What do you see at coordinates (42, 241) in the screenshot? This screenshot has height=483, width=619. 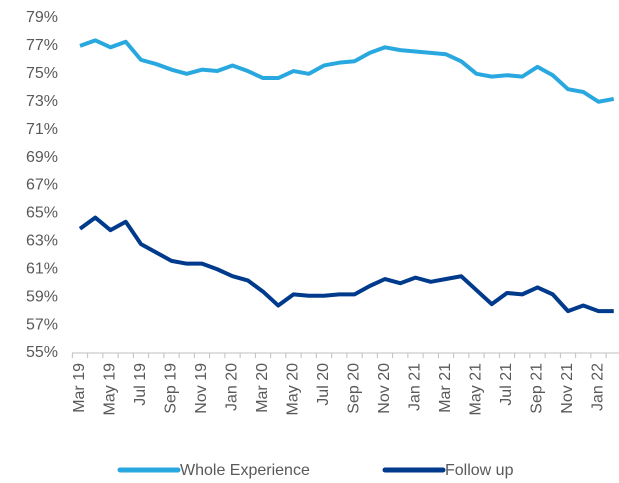 I see `y-tick-label: 63%` at bounding box center [42, 241].